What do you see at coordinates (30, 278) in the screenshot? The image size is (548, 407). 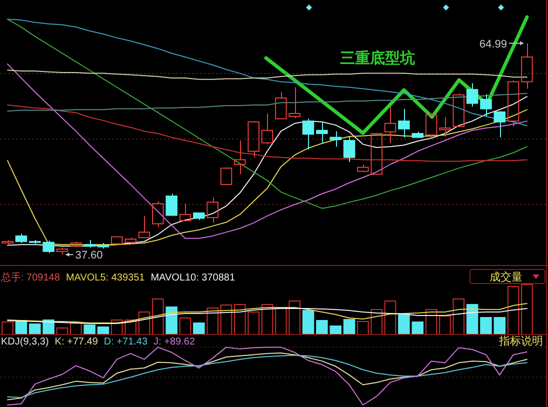 I see `text: 总手: 709148` at bounding box center [30, 278].